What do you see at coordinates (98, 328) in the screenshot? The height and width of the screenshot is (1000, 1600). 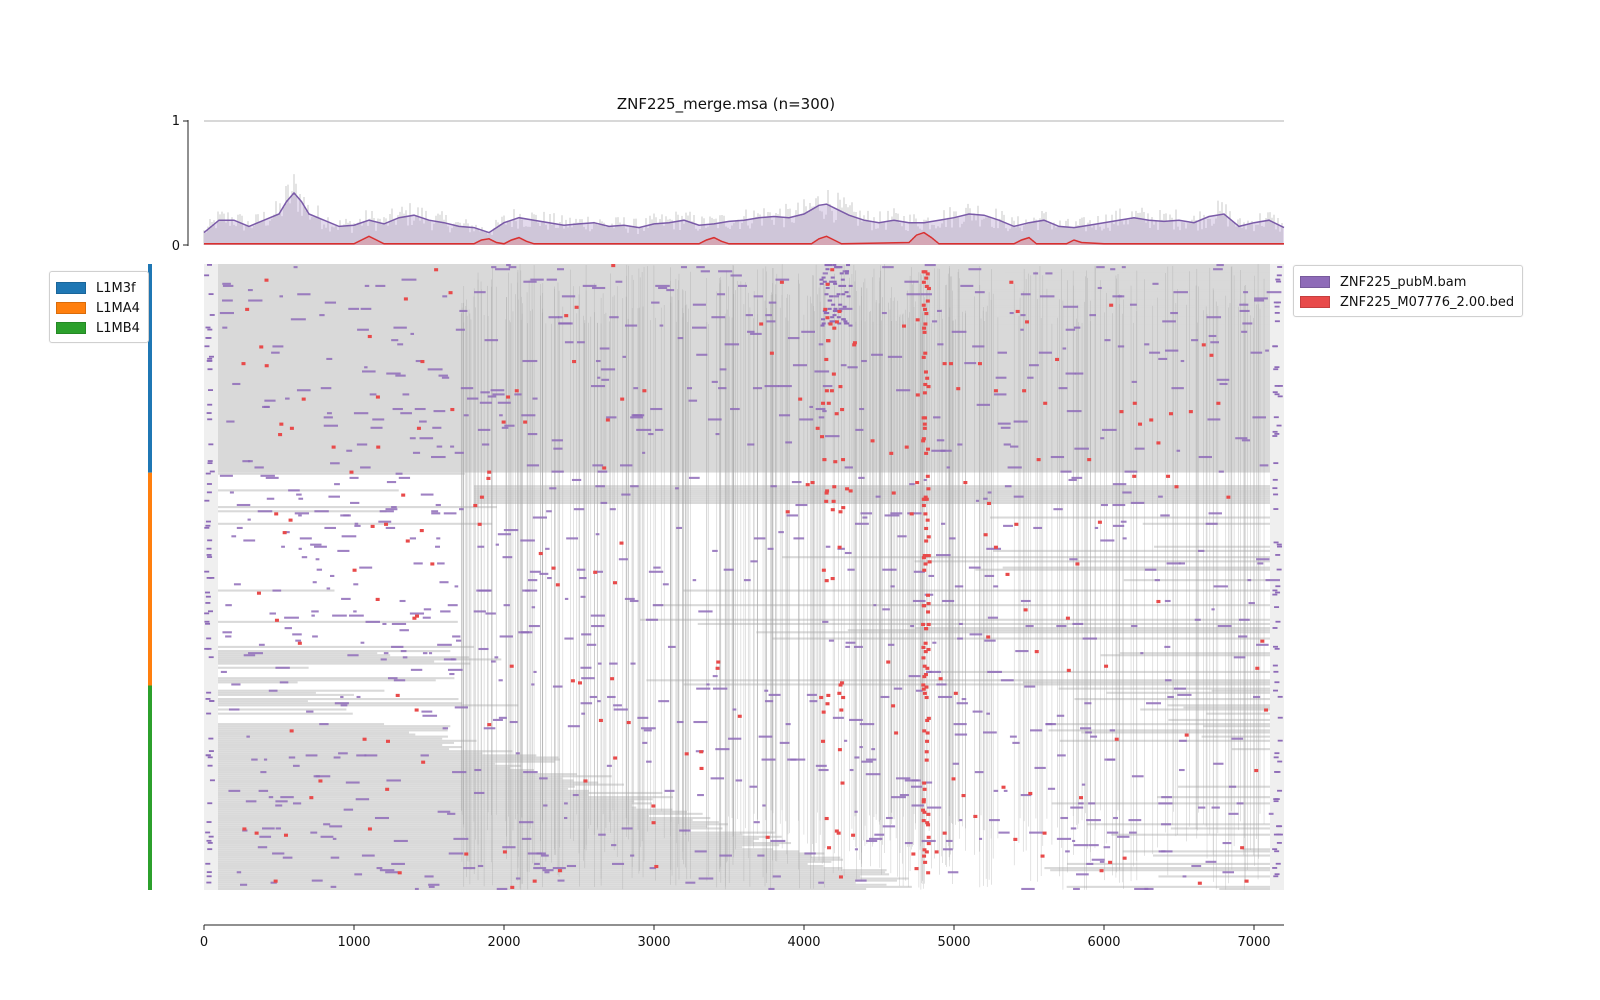 I see `legend-item-L1MB4: L1MB4` at bounding box center [98, 328].